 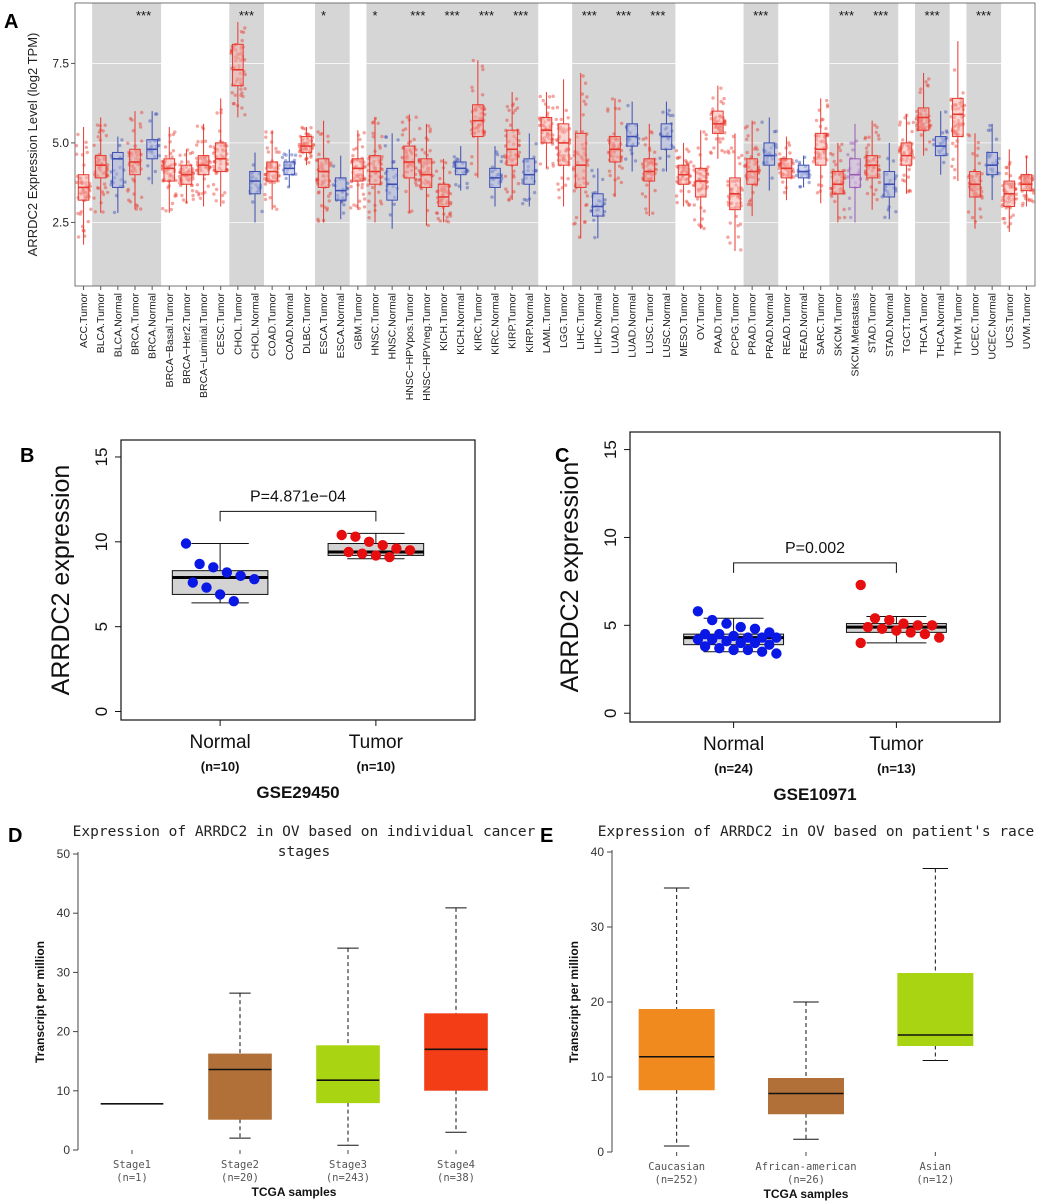 What do you see at coordinates (896, 744) in the screenshot?
I see `x-group-label: Tumor` at bounding box center [896, 744].